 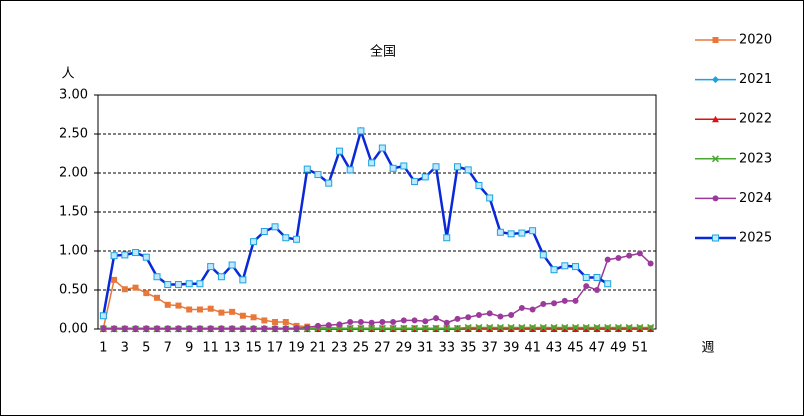 What do you see at coordinates (73, 251) in the screenshot?
I see `y-tick-label: 1.00` at bounding box center [73, 251].